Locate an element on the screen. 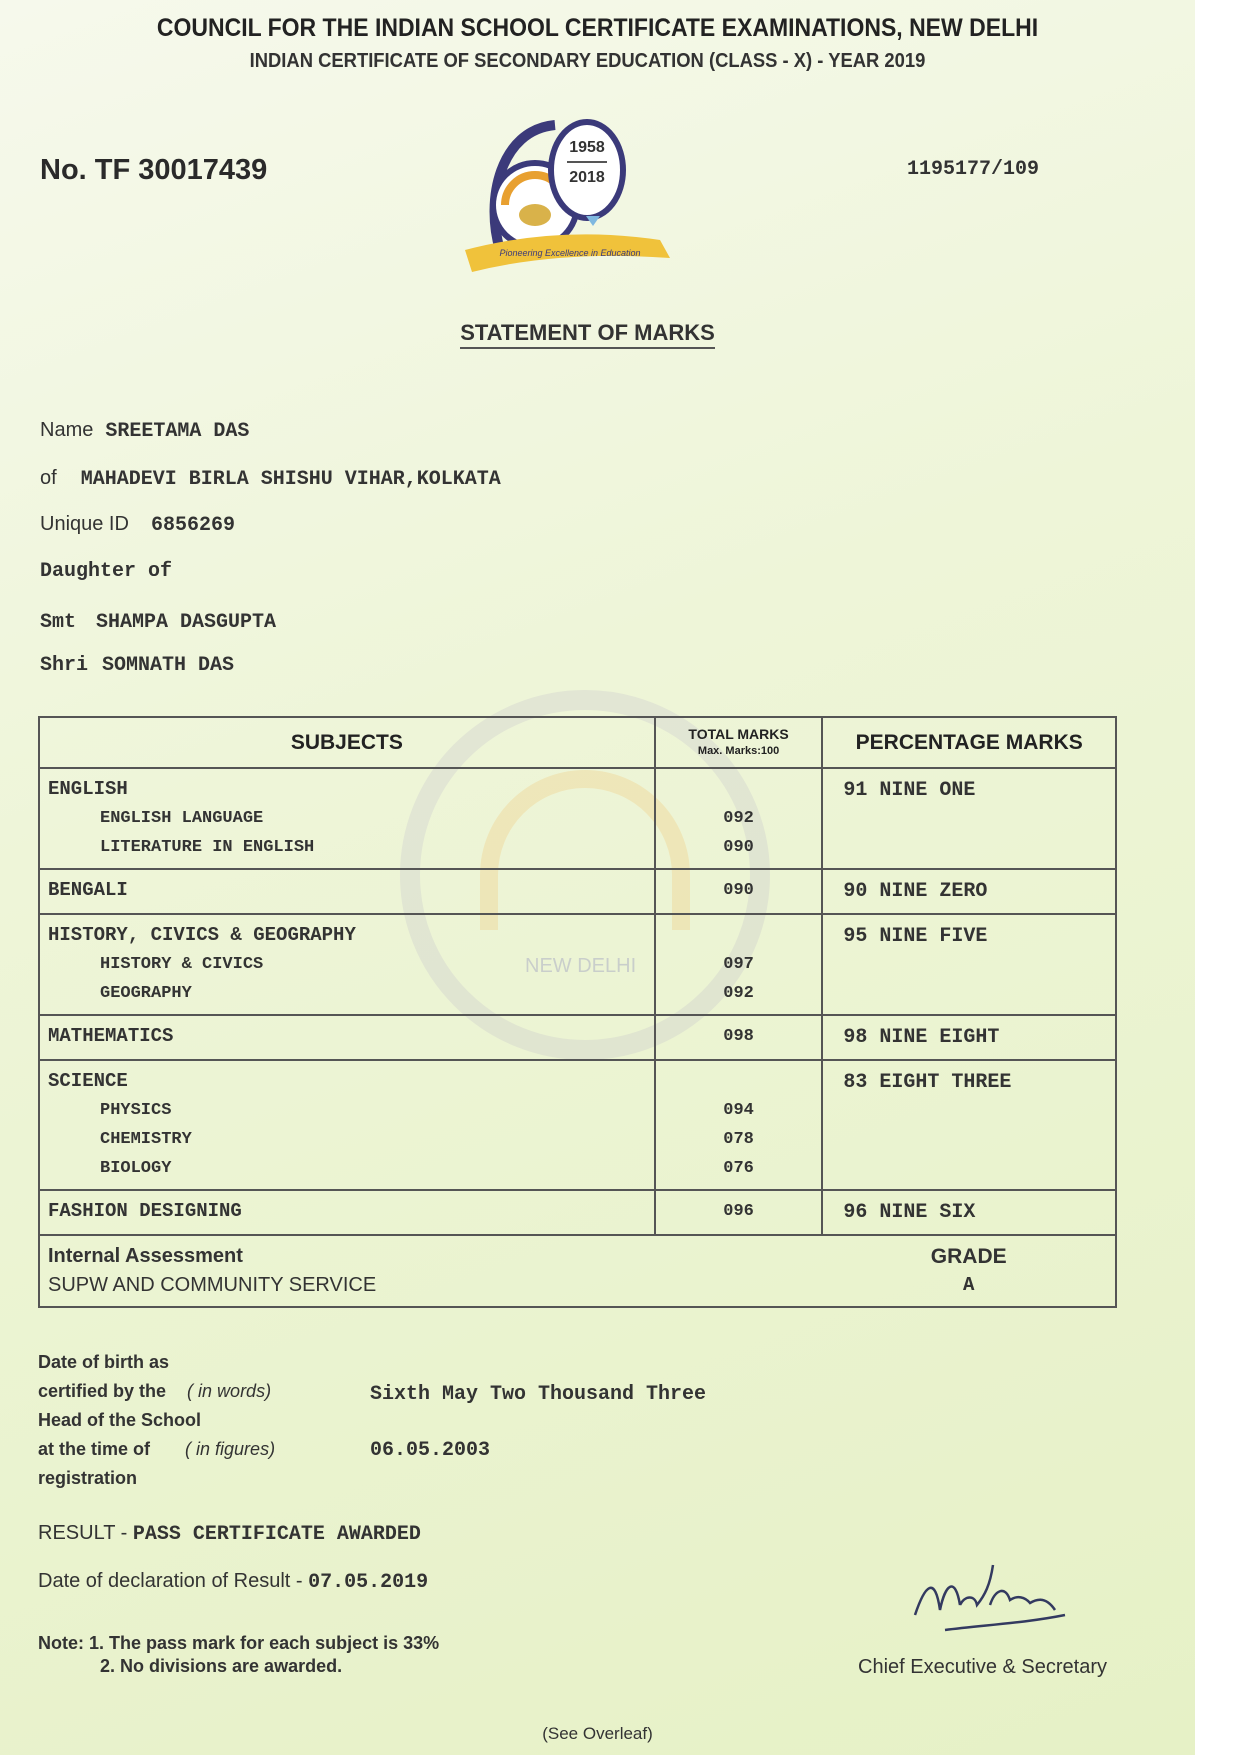  header-subjects: SUBJECTS is located at coordinates (347, 742).